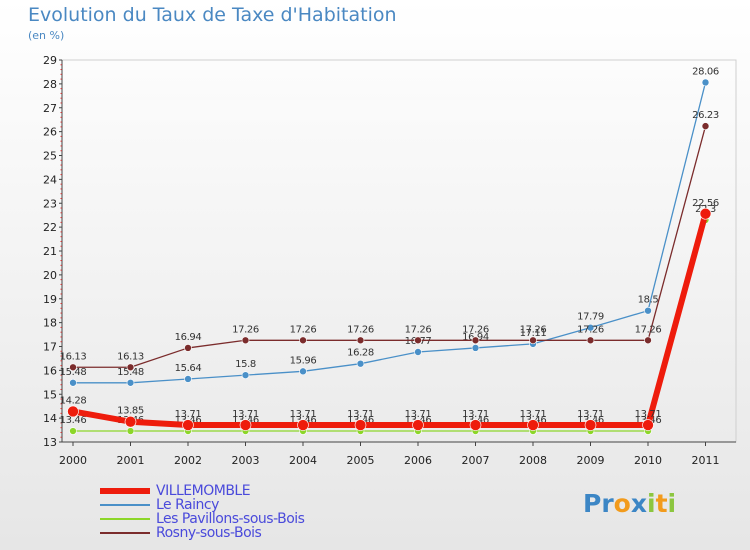  What do you see at coordinates (50, 227) in the screenshot?
I see `y-tick-label: 22` at bounding box center [50, 227].